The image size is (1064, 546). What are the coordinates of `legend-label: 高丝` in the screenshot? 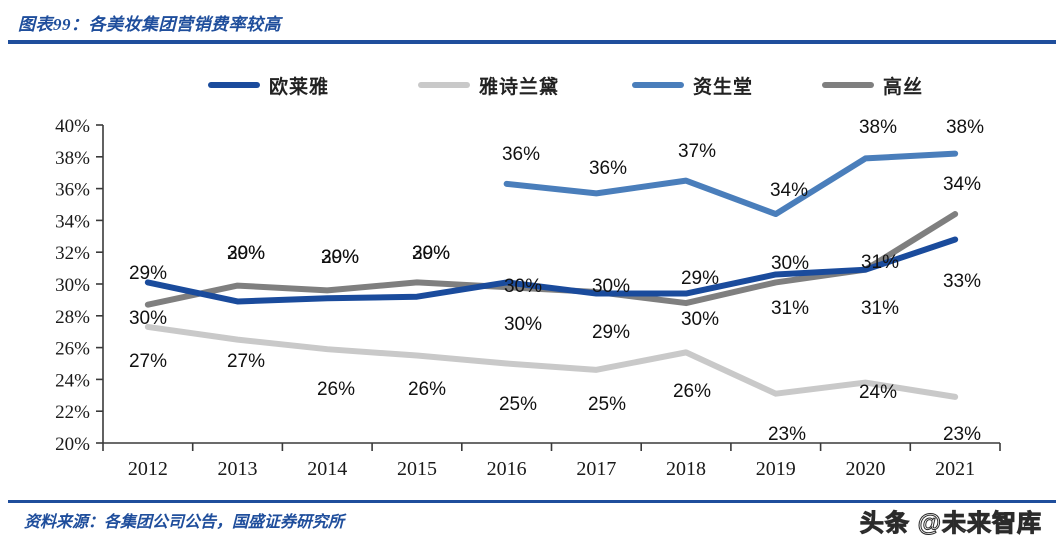 It's located at (903, 87).